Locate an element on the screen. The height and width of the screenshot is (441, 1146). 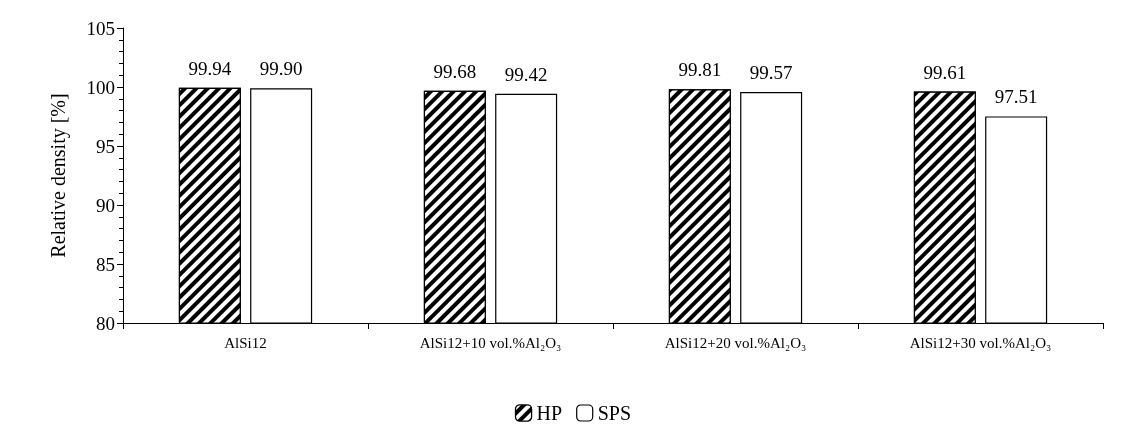
data-label: 99.90 is located at coordinates (281, 69).